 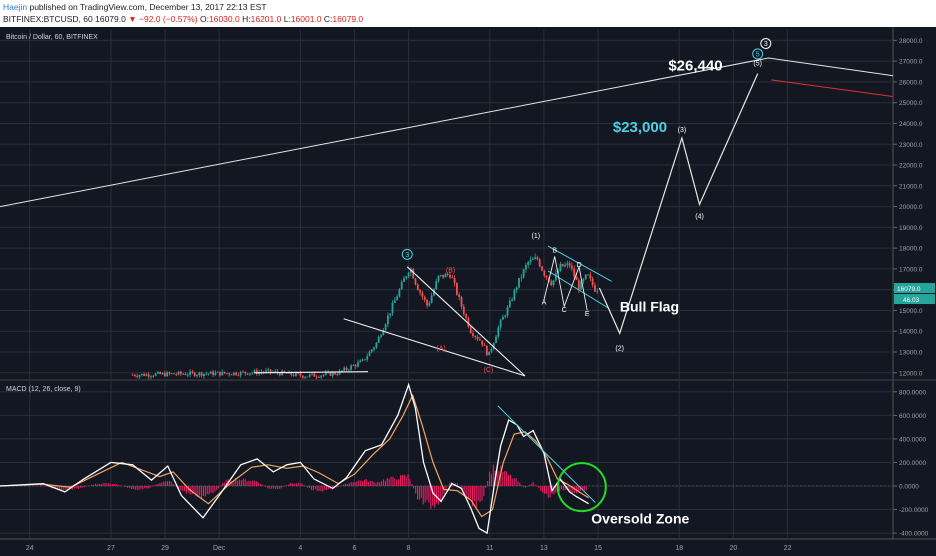 What do you see at coordinates (224, 19) in the screenshot?
I see `open-value: 16030.0` at bounding box center [224, 19].